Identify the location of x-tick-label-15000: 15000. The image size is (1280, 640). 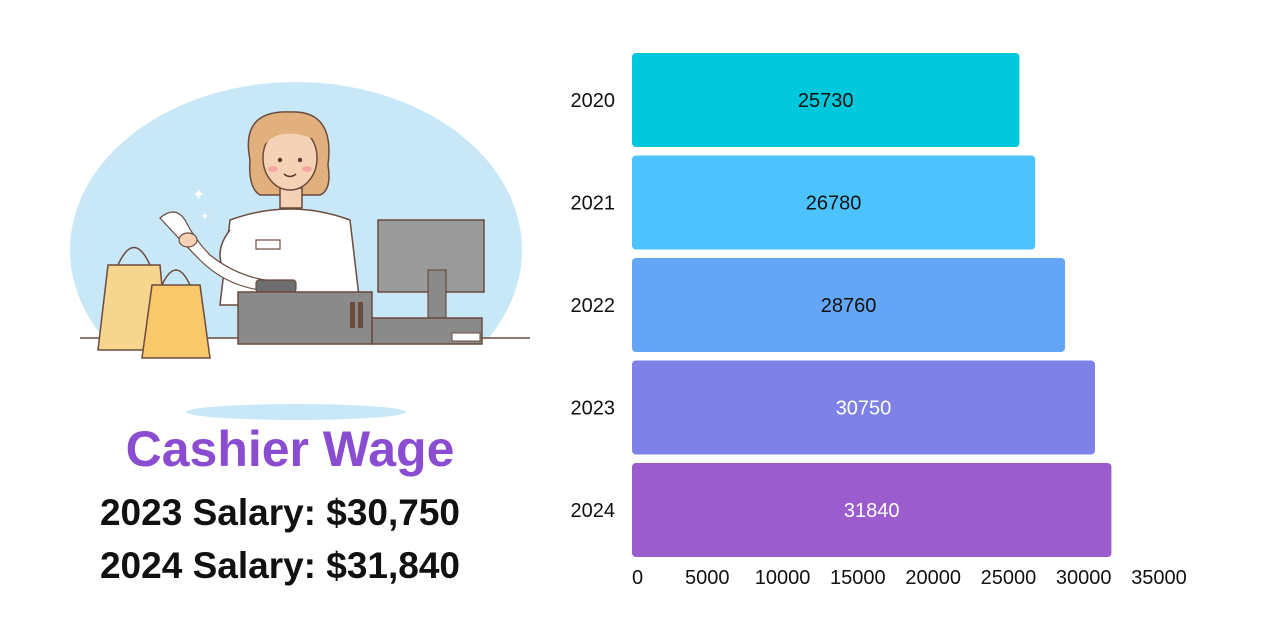
(858, 578).